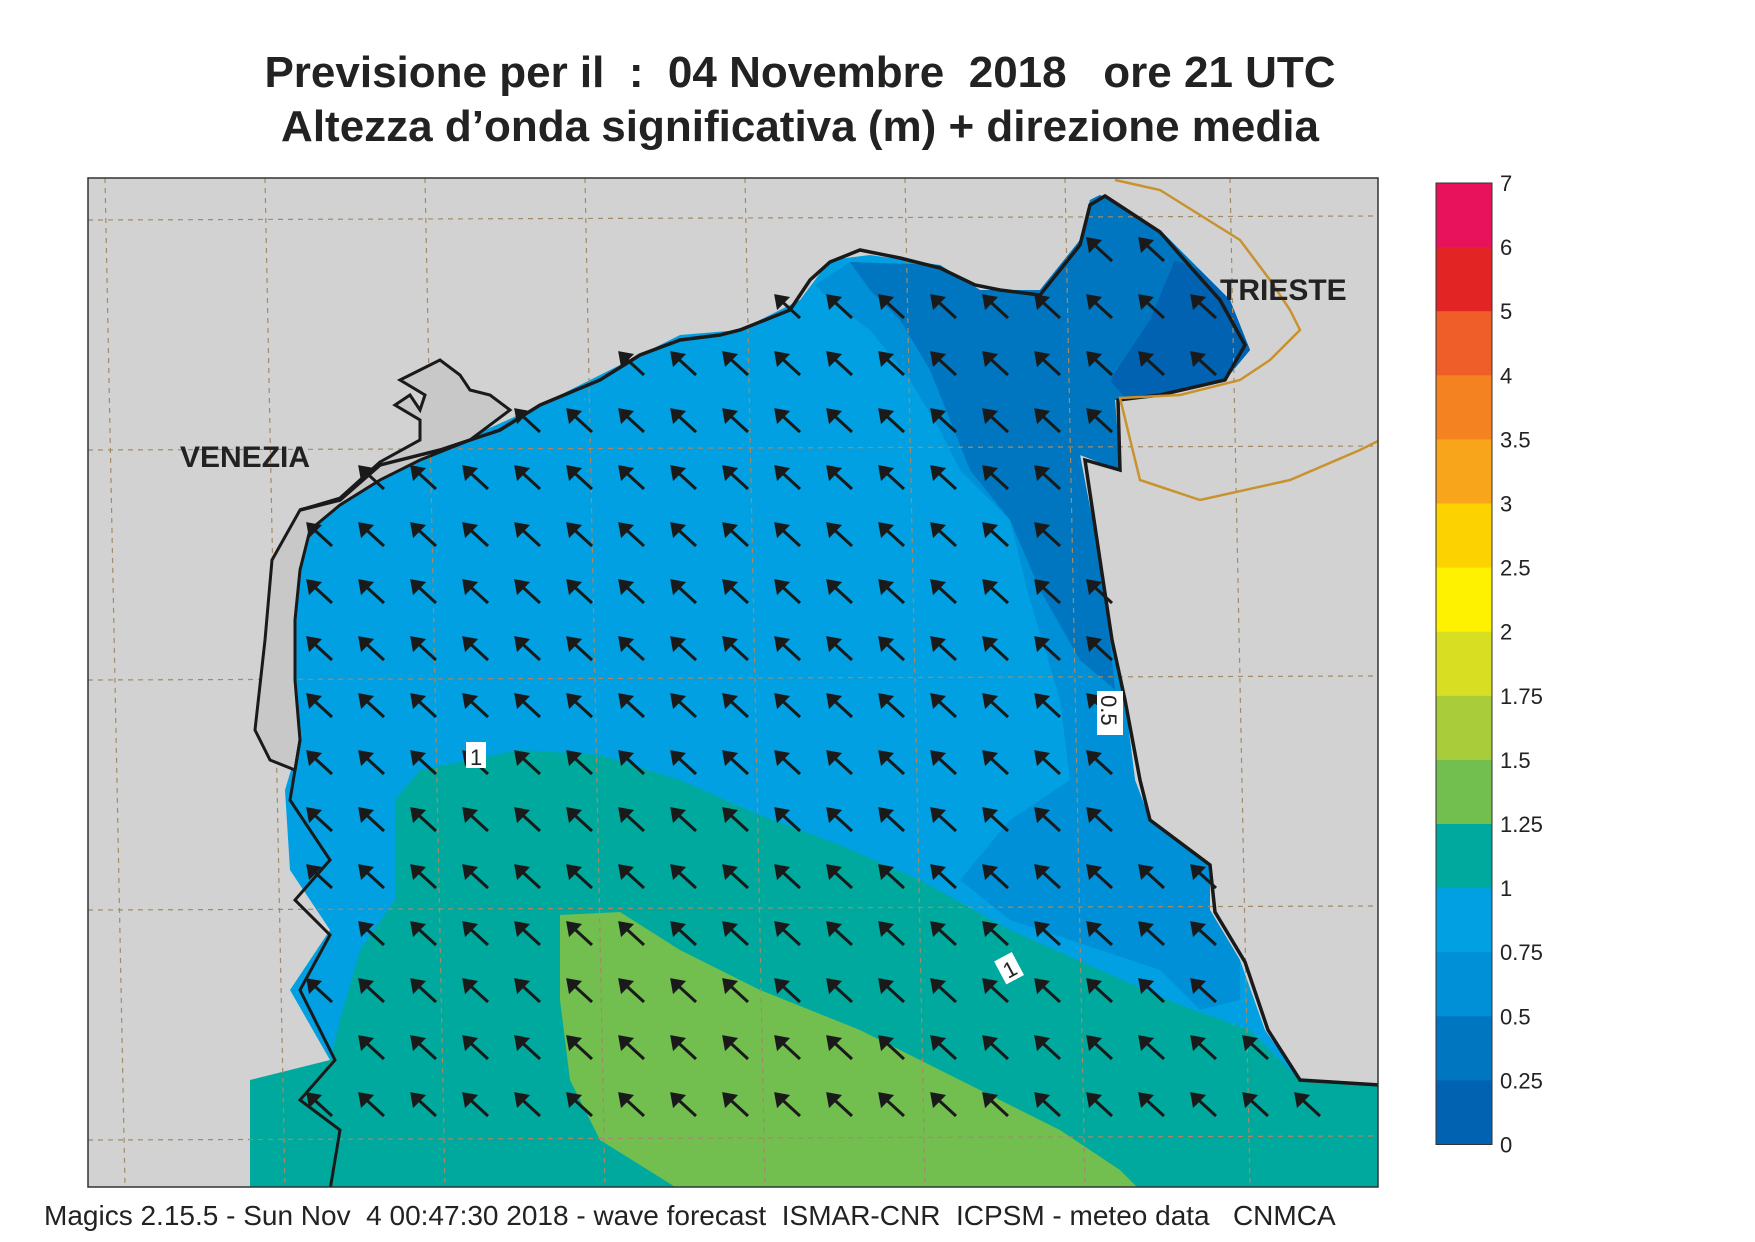 This screenshot has height=1242, width=1755. I want to click on band-1.25, so click(848, 1049).